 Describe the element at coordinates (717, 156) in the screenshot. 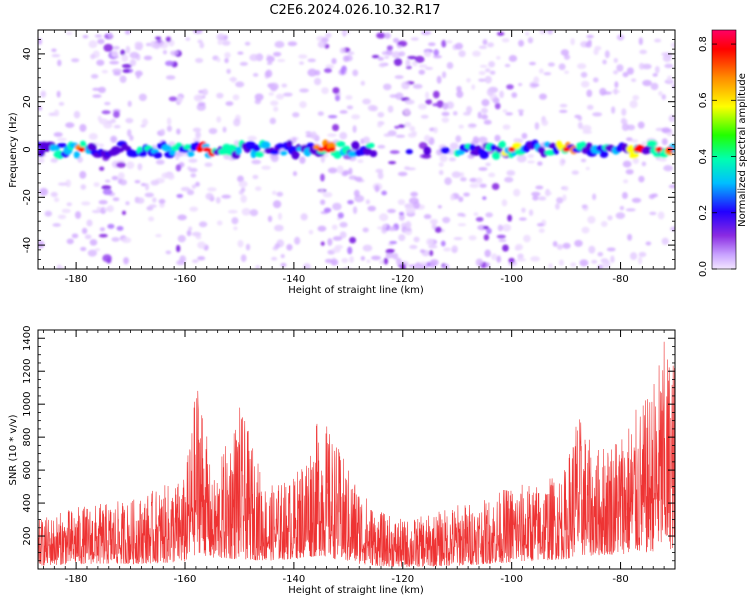

I see `colorbar-ticks: 0.0 0.2 0.4 0.6 0.8` at that location.